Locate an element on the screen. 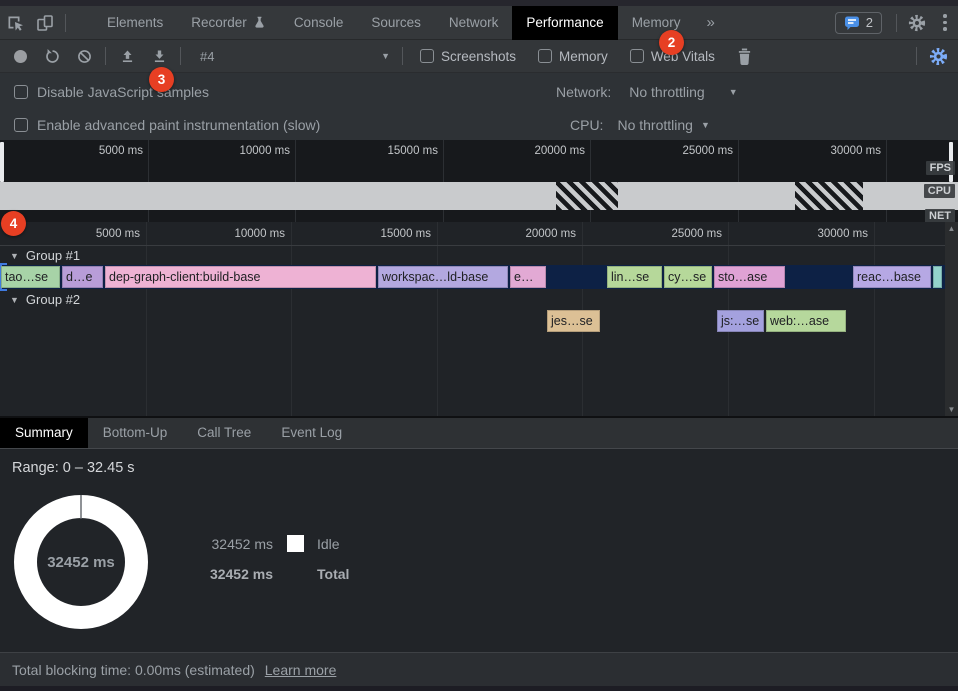 This screenshot has height=691, width=958. vertical-scrollbar: ▲ ▼ is located at coordinates (951, 319).